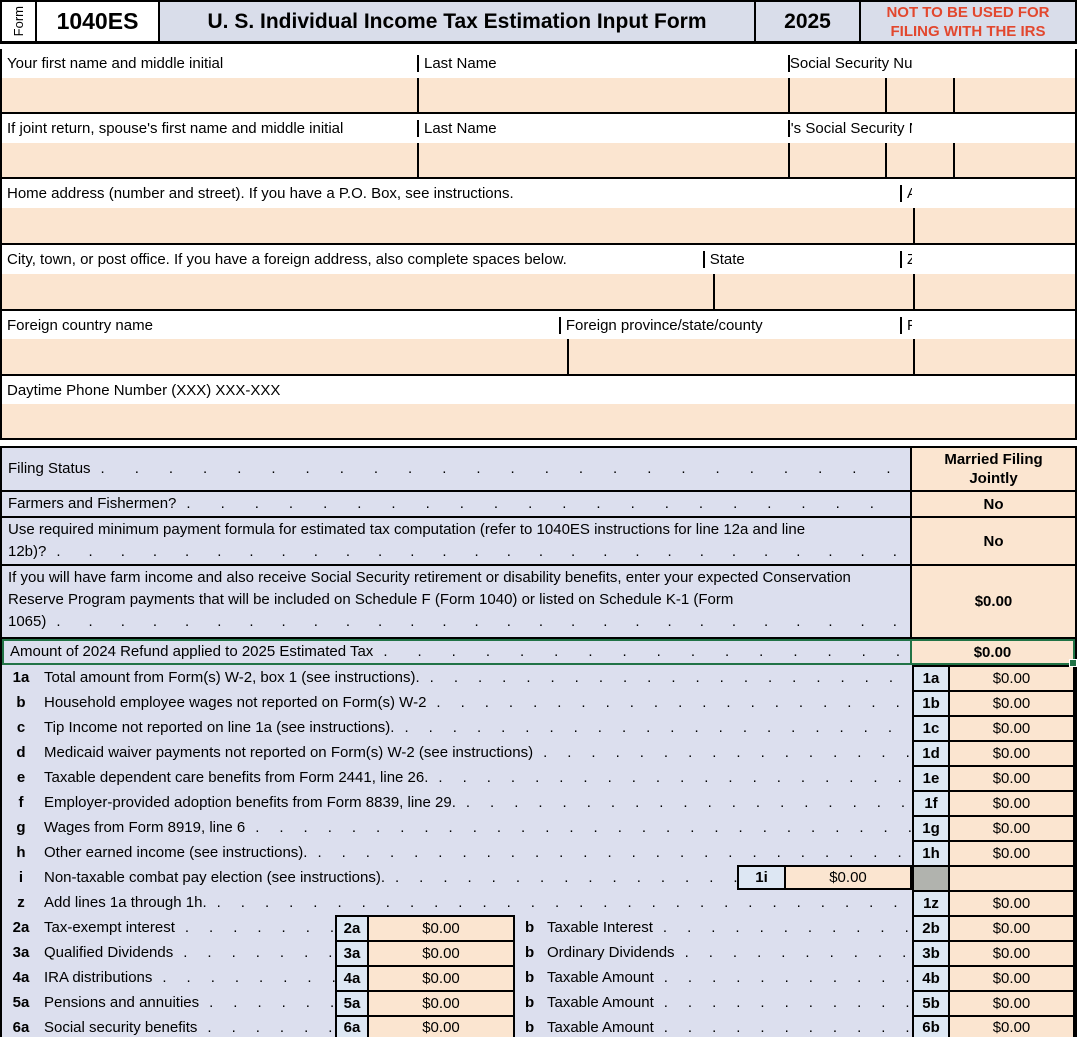 The height and width of the screenshot is (1037, 1080). I want to click on line-1c-value: $0.00, so click(1012, 727).